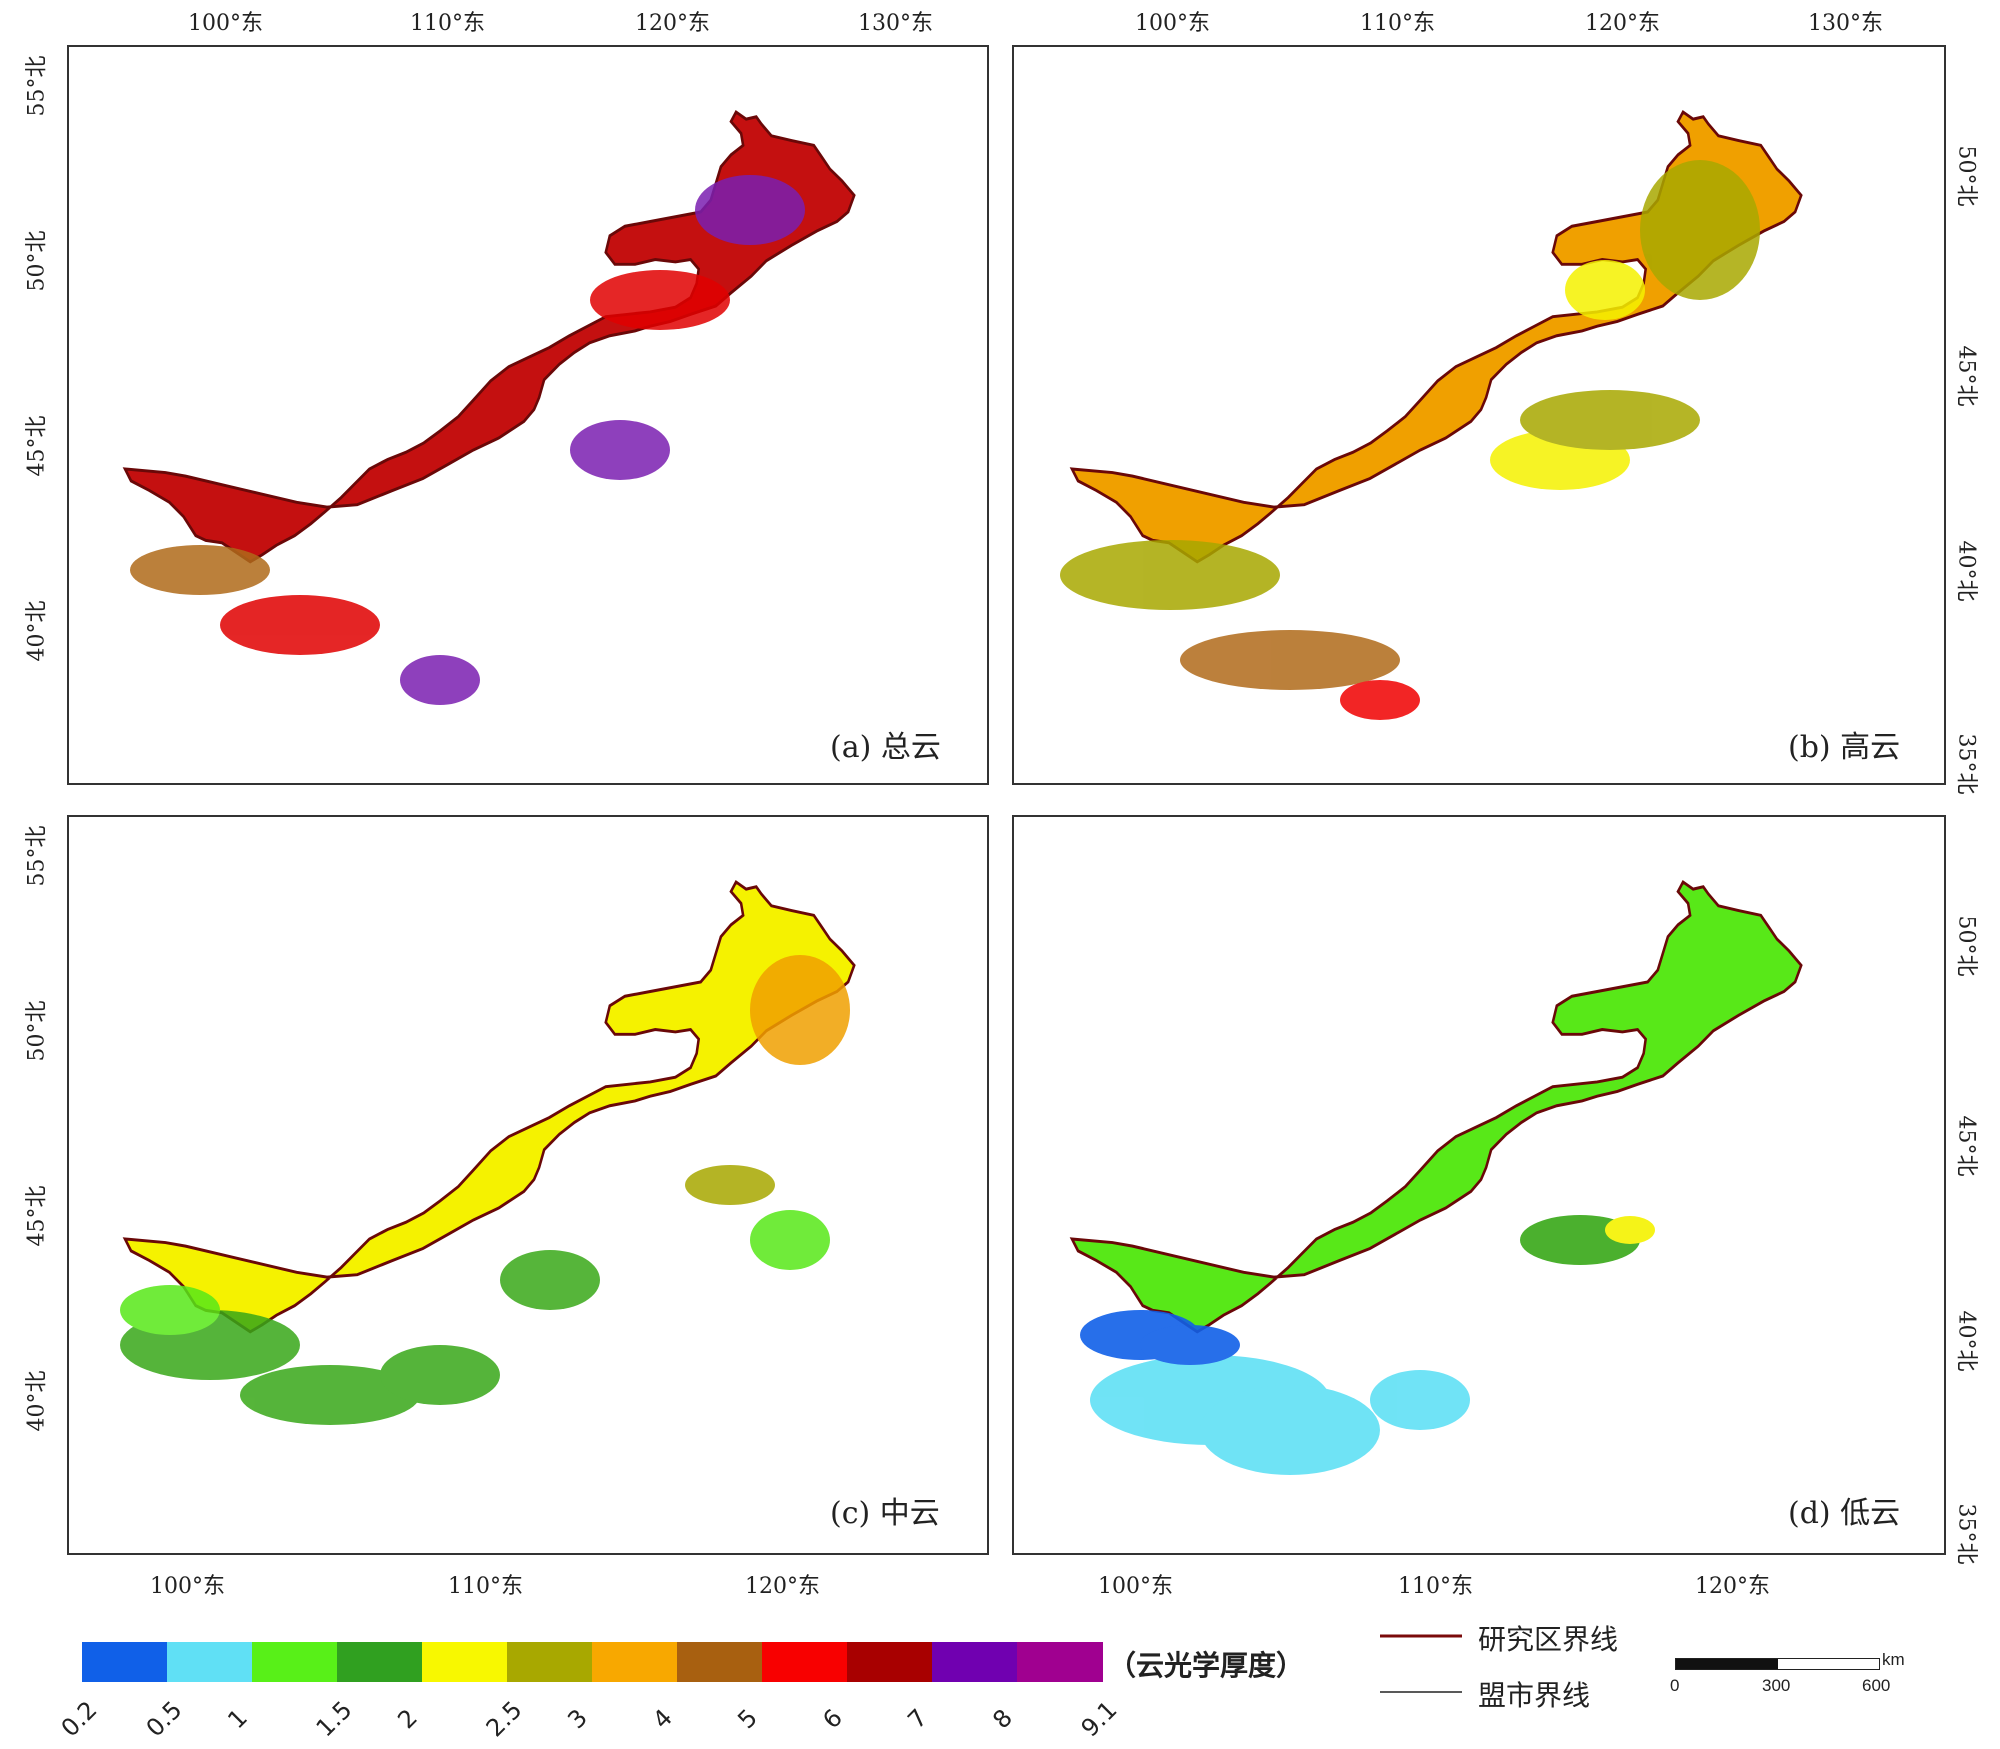 The width and height of the screenshot is (2000, 1749). What do you see at coordinates (1367, 1345) in the screenshot?
I see `accents-d` at bounding box center [1367, 1345].